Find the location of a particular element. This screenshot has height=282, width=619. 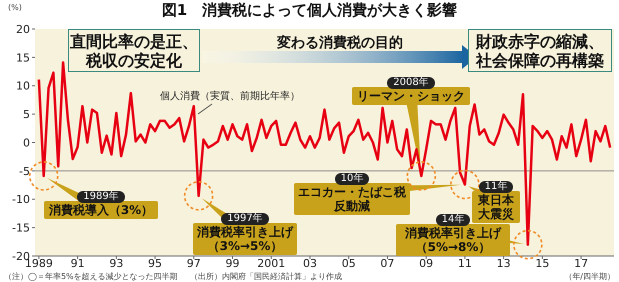

annotation: 消費税率引き上げ（5%→8%） is located at coordinates (453, 240).